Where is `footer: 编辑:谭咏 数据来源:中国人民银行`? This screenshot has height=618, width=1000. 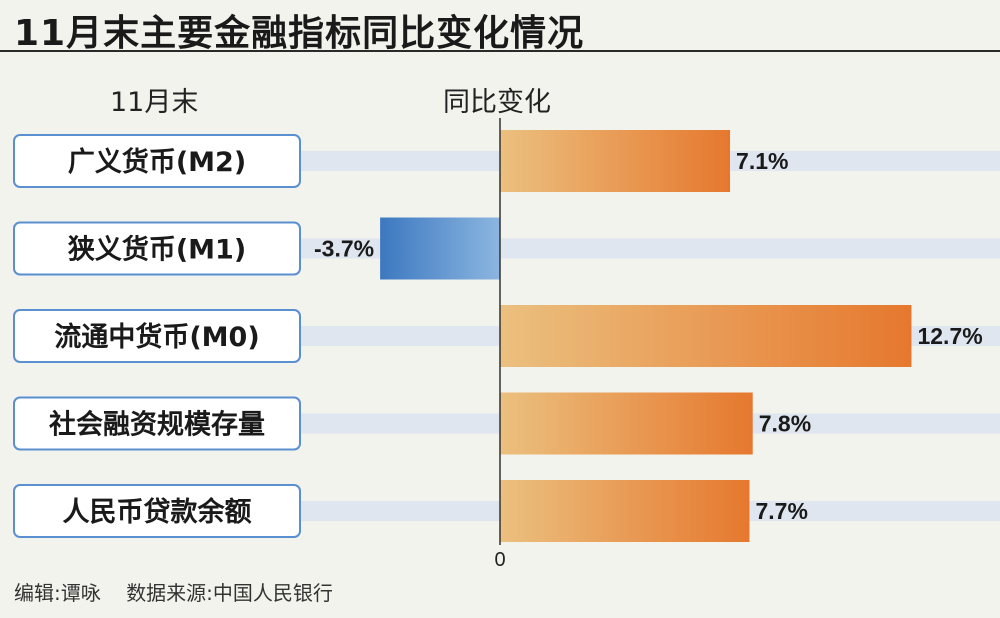
footer: 编辑:谭咏 数据来源:中国人民银行 is located at coordinates (173, 591).